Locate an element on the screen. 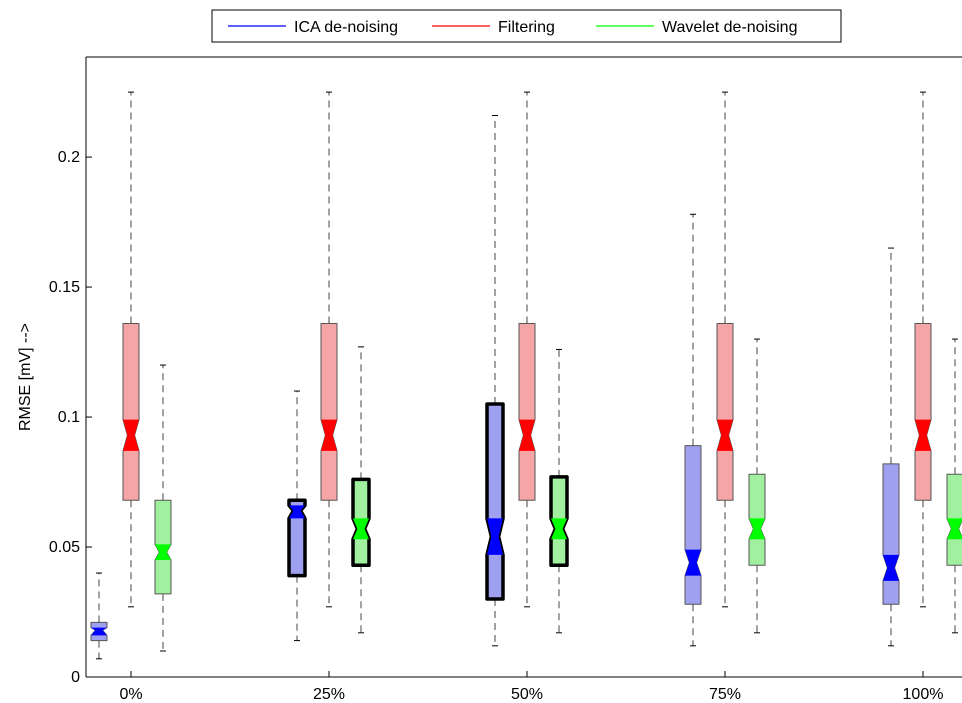 Image resolution: width=962 pixels, height=703 pixels. x-tick-label: 25% is located at coordinates (329, 694).